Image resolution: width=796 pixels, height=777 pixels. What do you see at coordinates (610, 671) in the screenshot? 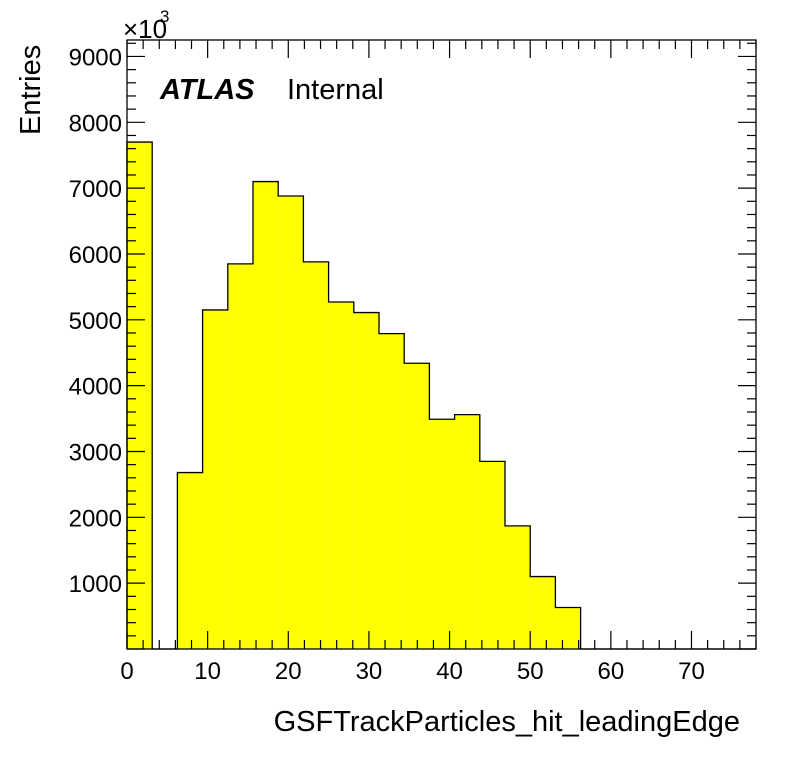
I see `x-tick-label: 60` at bounding box center [610, 671].